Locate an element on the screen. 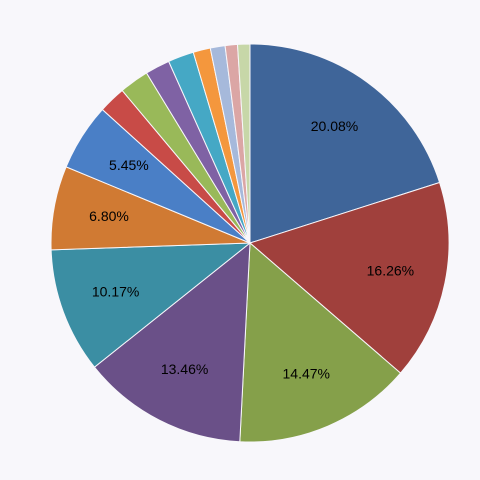 Image resolution: width=480 pixels, height=480 pixels. data-label: 16.26% is located at coordinates (390, 270).